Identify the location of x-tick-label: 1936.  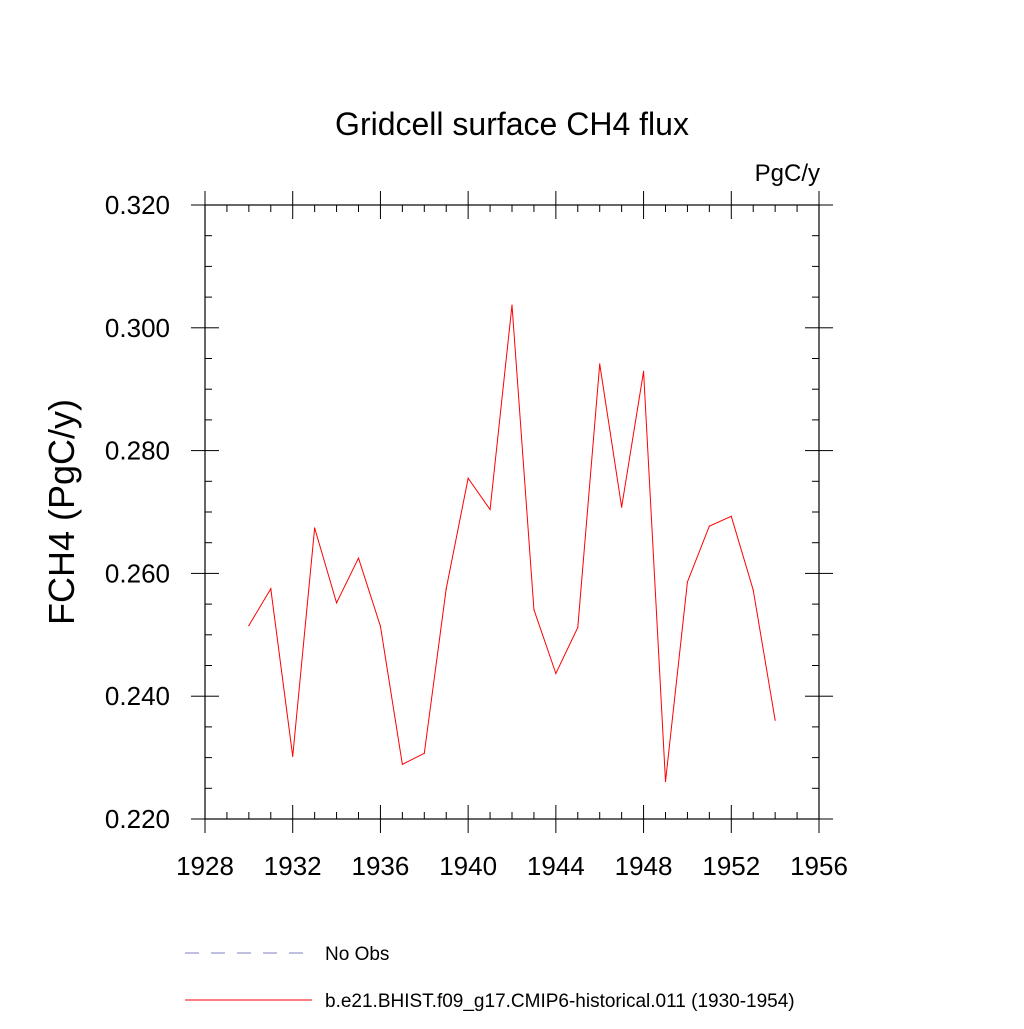
(381, 866).